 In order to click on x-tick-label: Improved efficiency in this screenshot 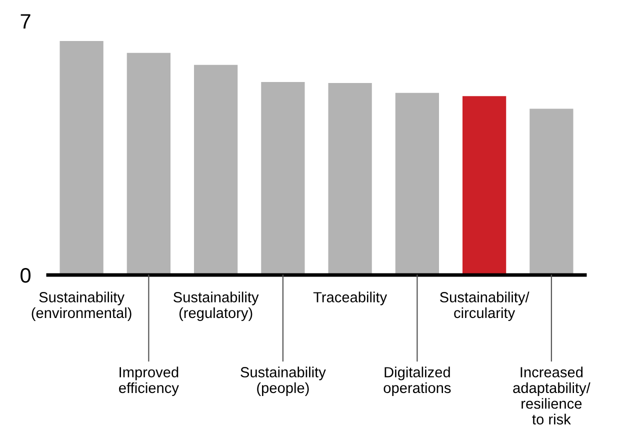, I will do `click(149, 381)`.